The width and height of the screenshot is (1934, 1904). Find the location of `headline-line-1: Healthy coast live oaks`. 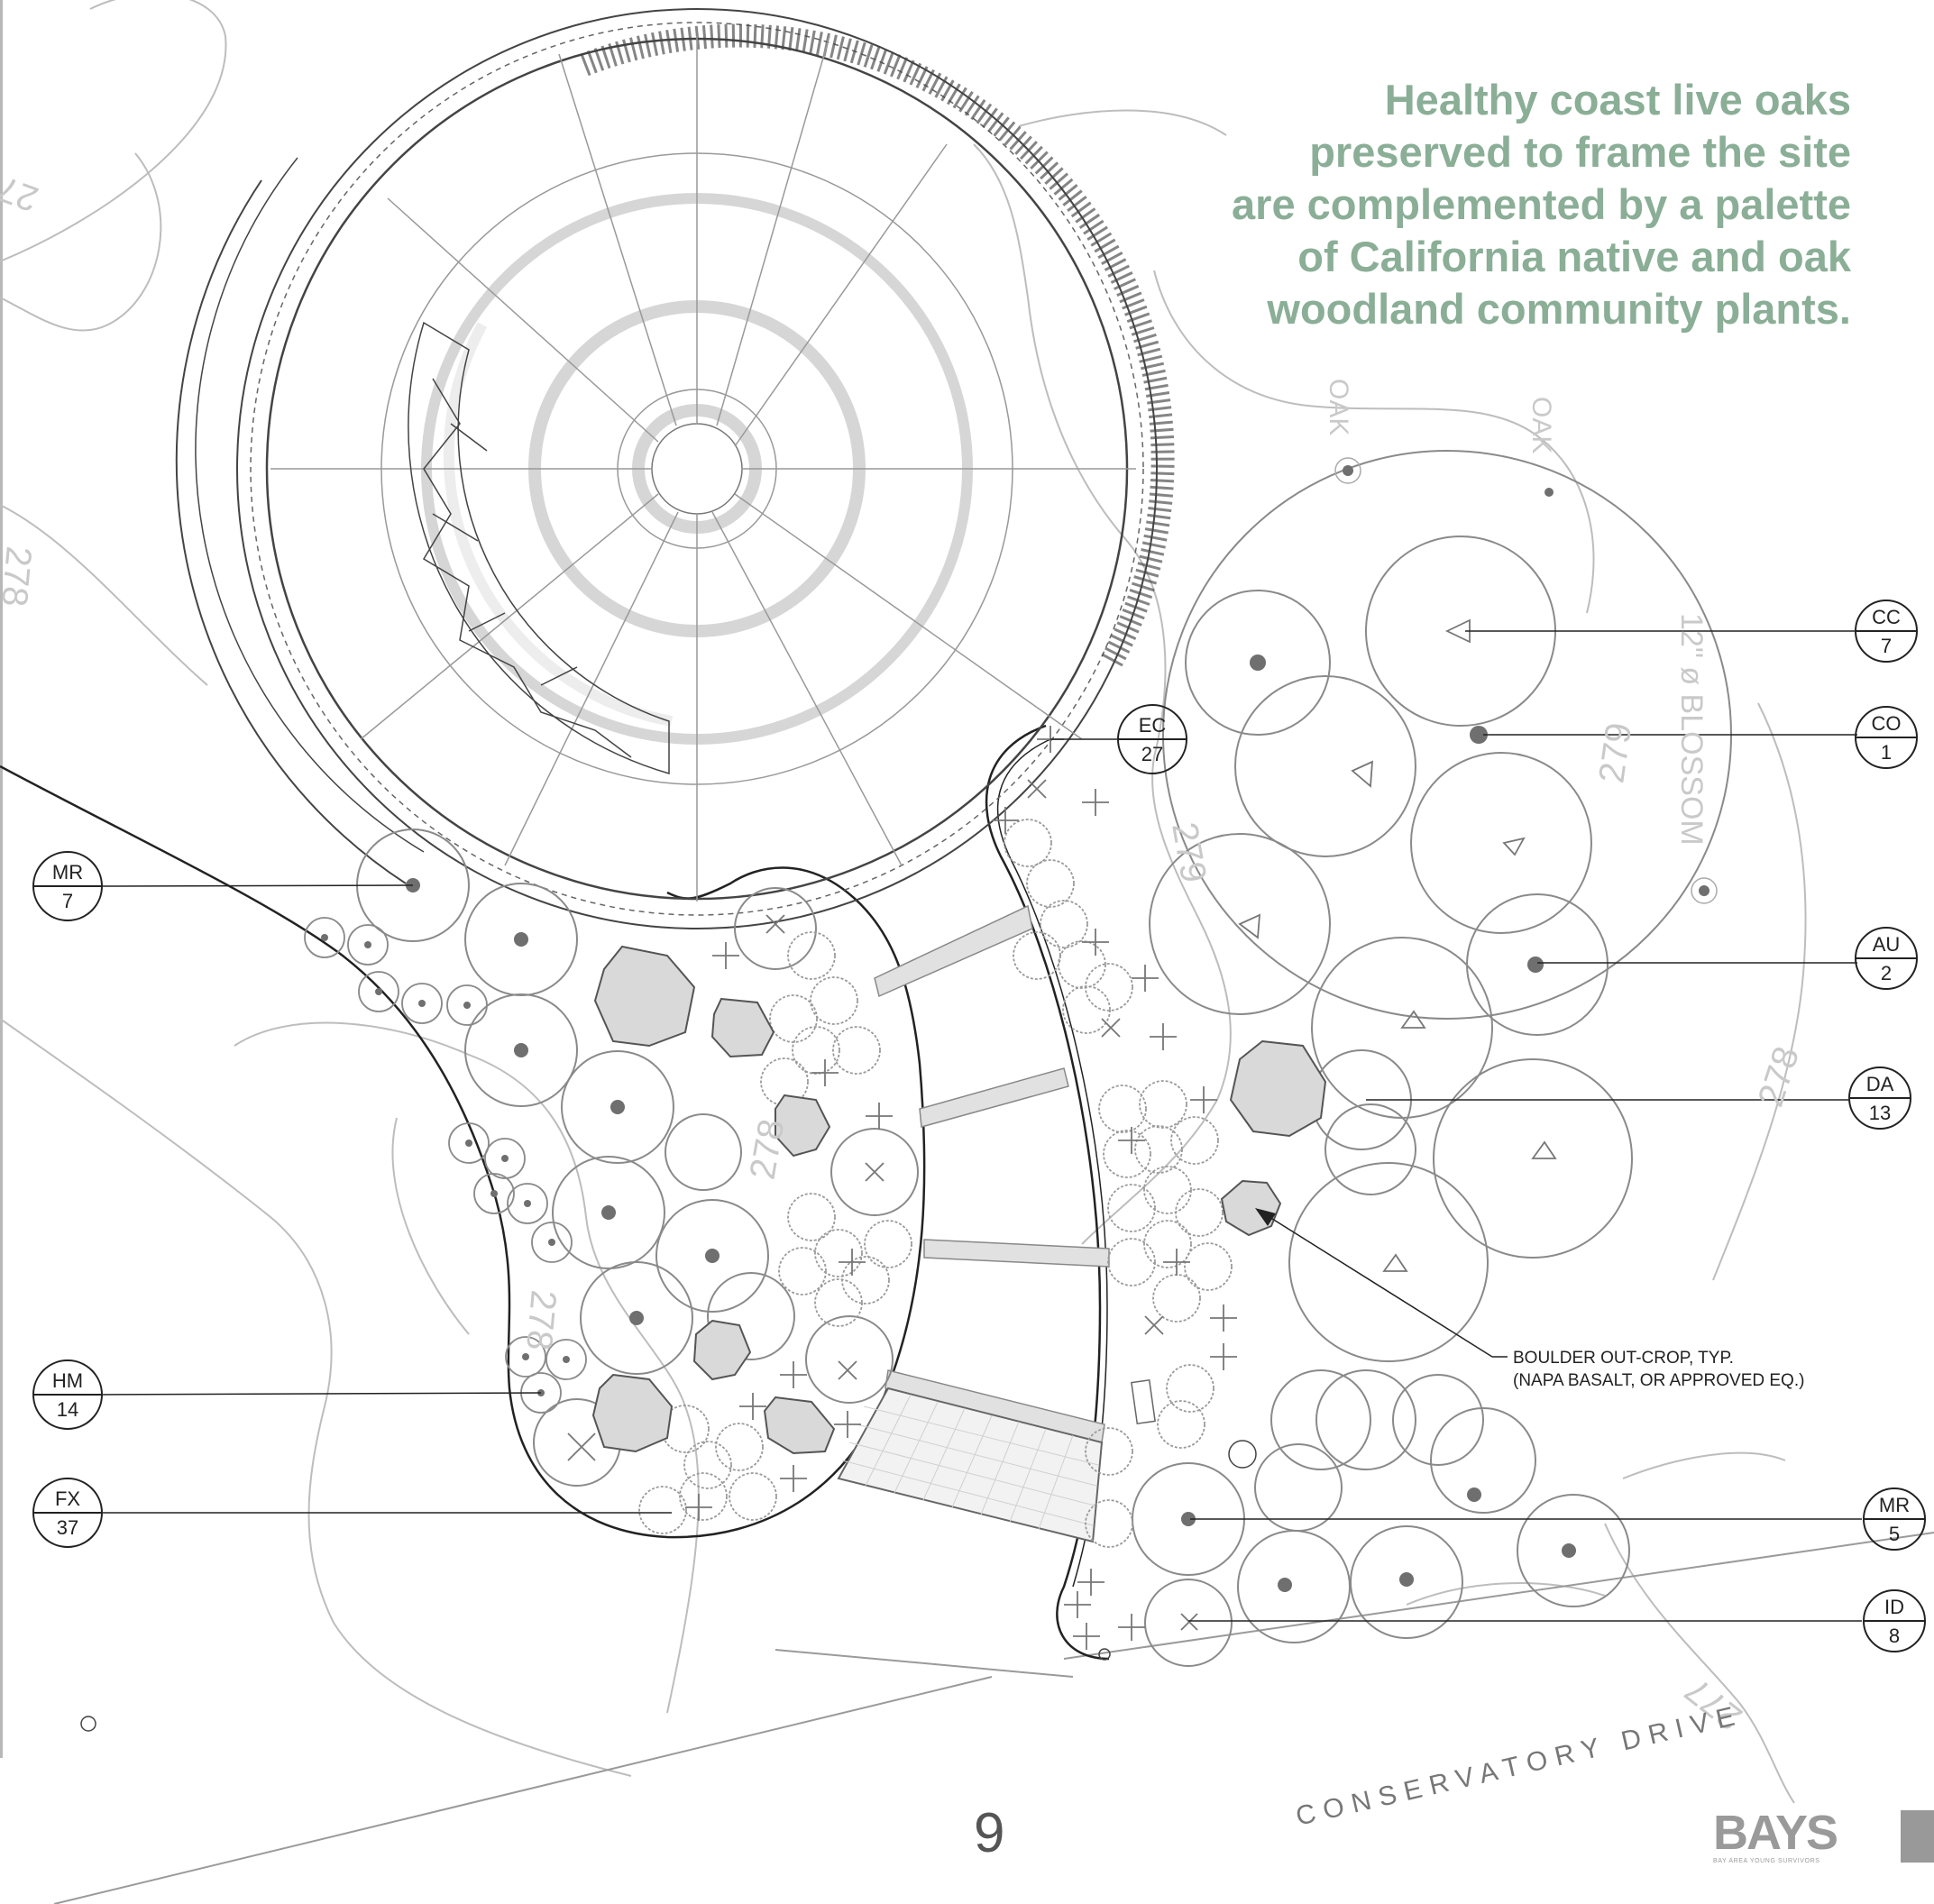

headline-line-1: Healthy coast live oaks is located at coordinates (1617, 100).